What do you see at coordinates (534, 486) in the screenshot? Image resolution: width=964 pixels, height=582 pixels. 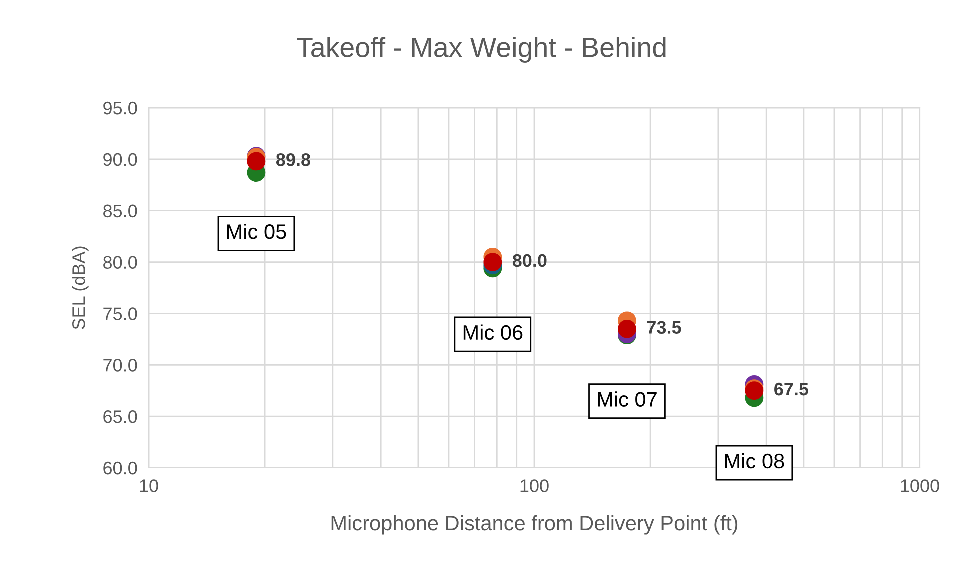 I see `x-tick-label: 100` at bounding box center [534, 486].